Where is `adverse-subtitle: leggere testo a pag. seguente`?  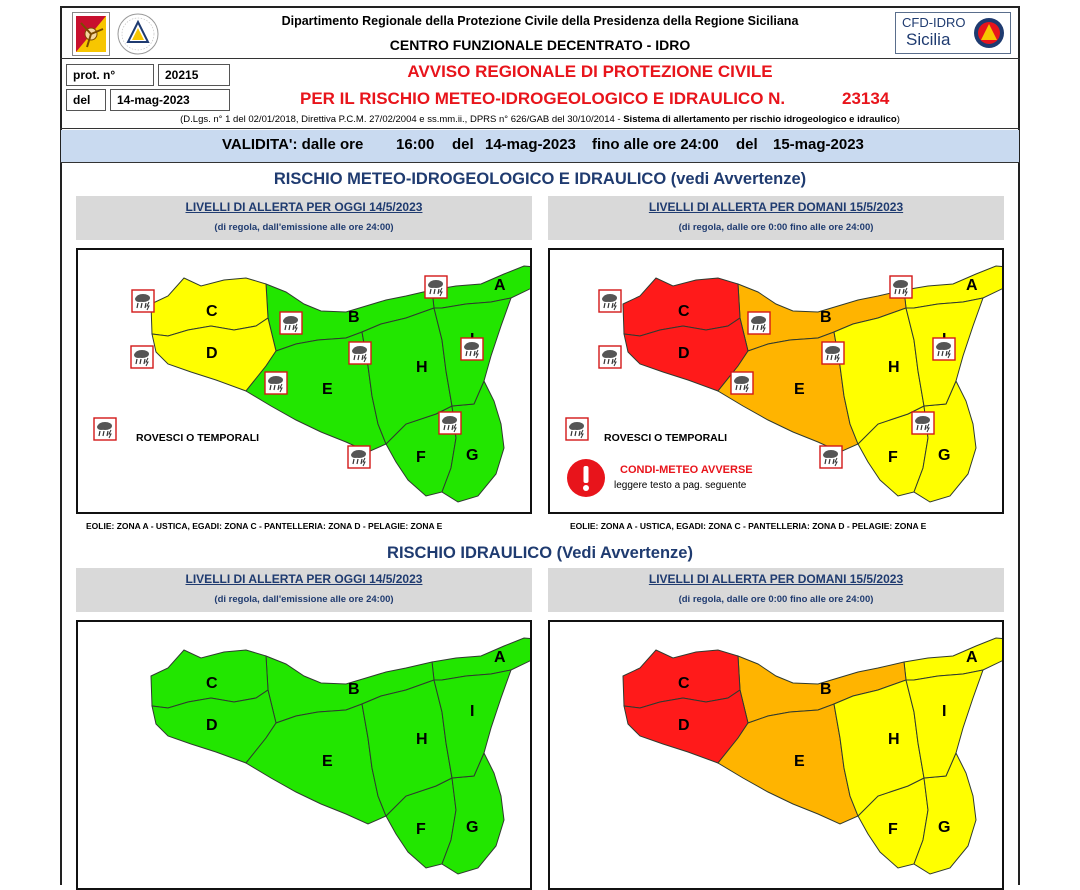 adverse-subtitle: leggere testo a pag. seguente is located at coordinates (680, 485).